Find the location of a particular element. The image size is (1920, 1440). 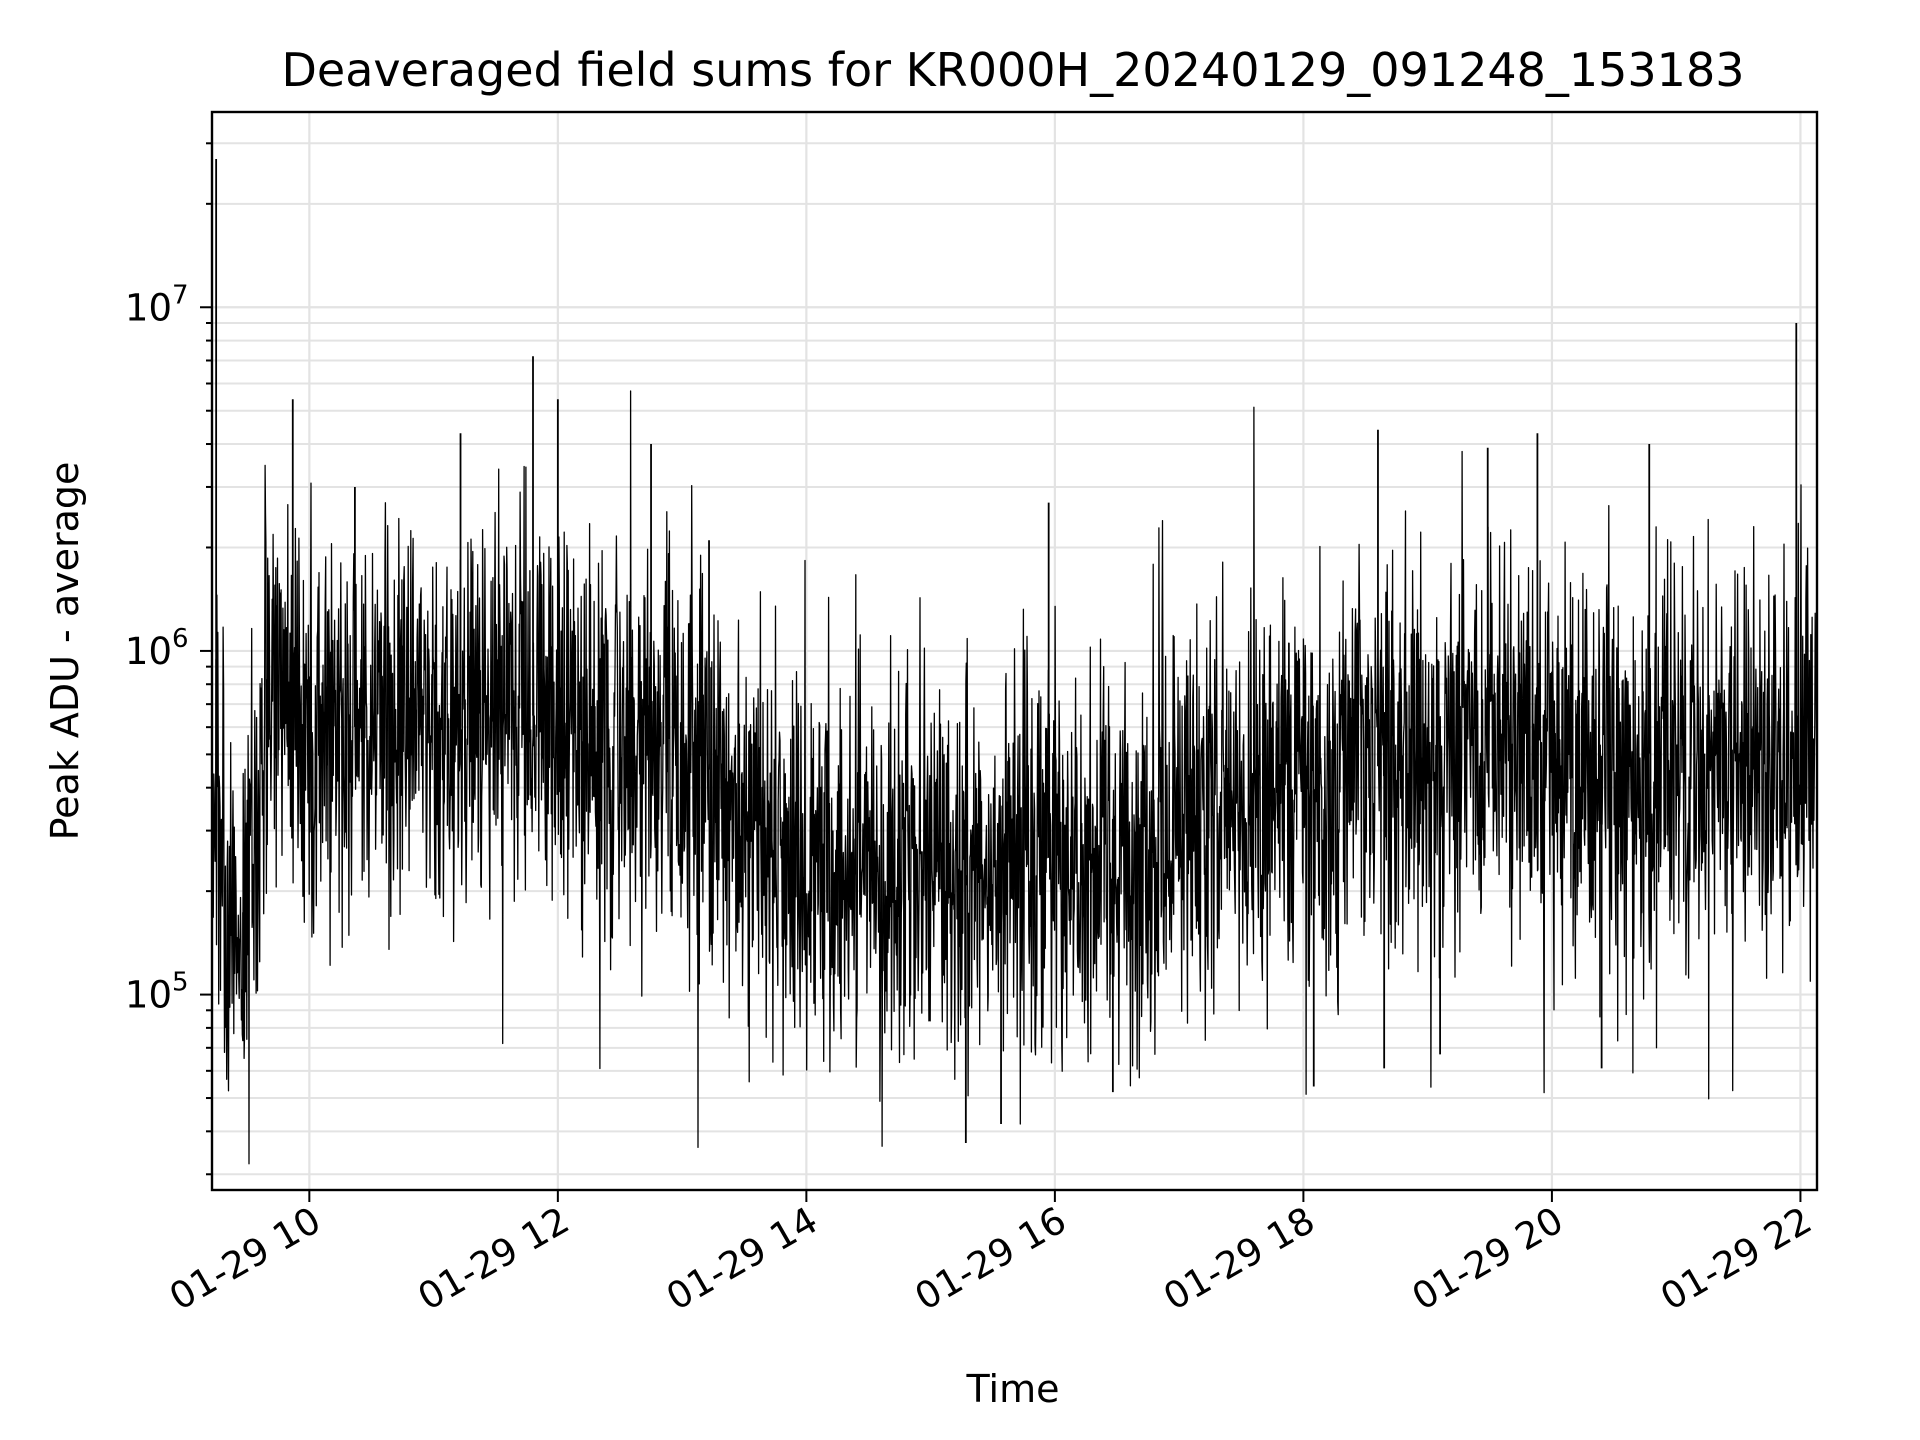

y-tick-exponent: 5 is located at coordinates (180, 983).